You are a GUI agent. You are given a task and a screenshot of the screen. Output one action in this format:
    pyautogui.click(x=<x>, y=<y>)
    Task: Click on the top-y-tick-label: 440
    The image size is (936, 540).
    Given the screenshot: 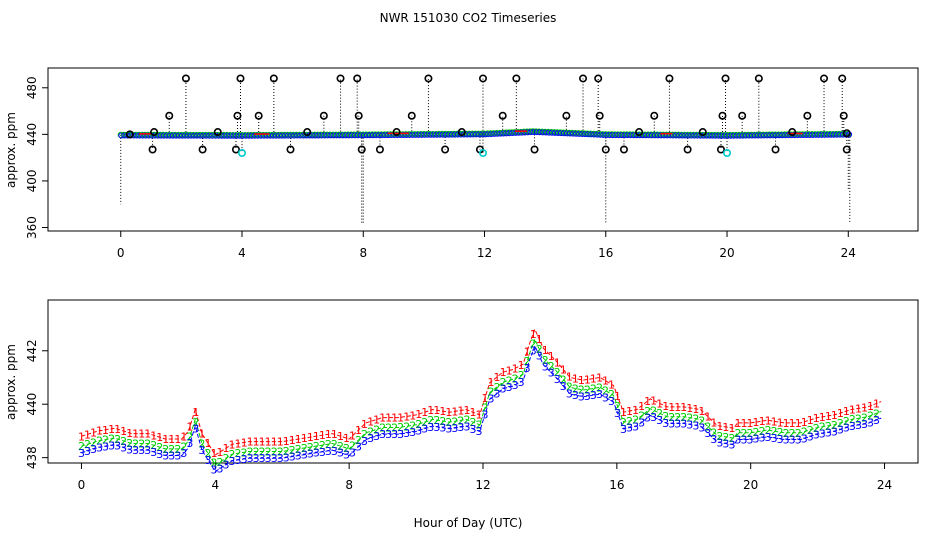 What is the action you would take?
    pyautogui.click(x=32, y=134)
    